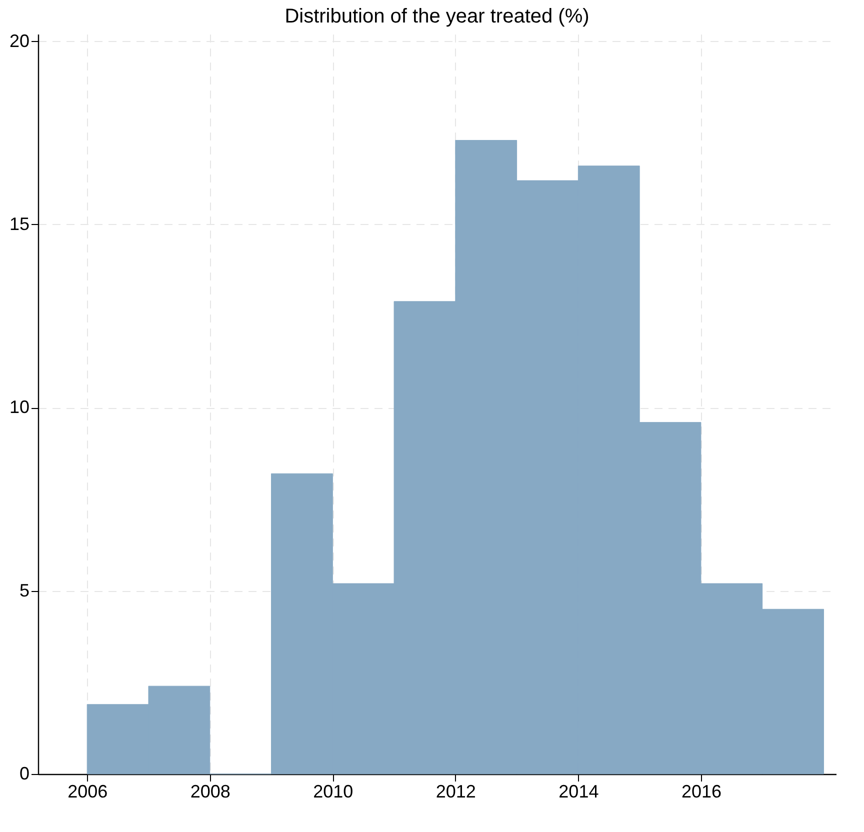  Describe the element at coordinates (210, 792) in the screenshot. I see `x-tick-label: 2008` at that location.